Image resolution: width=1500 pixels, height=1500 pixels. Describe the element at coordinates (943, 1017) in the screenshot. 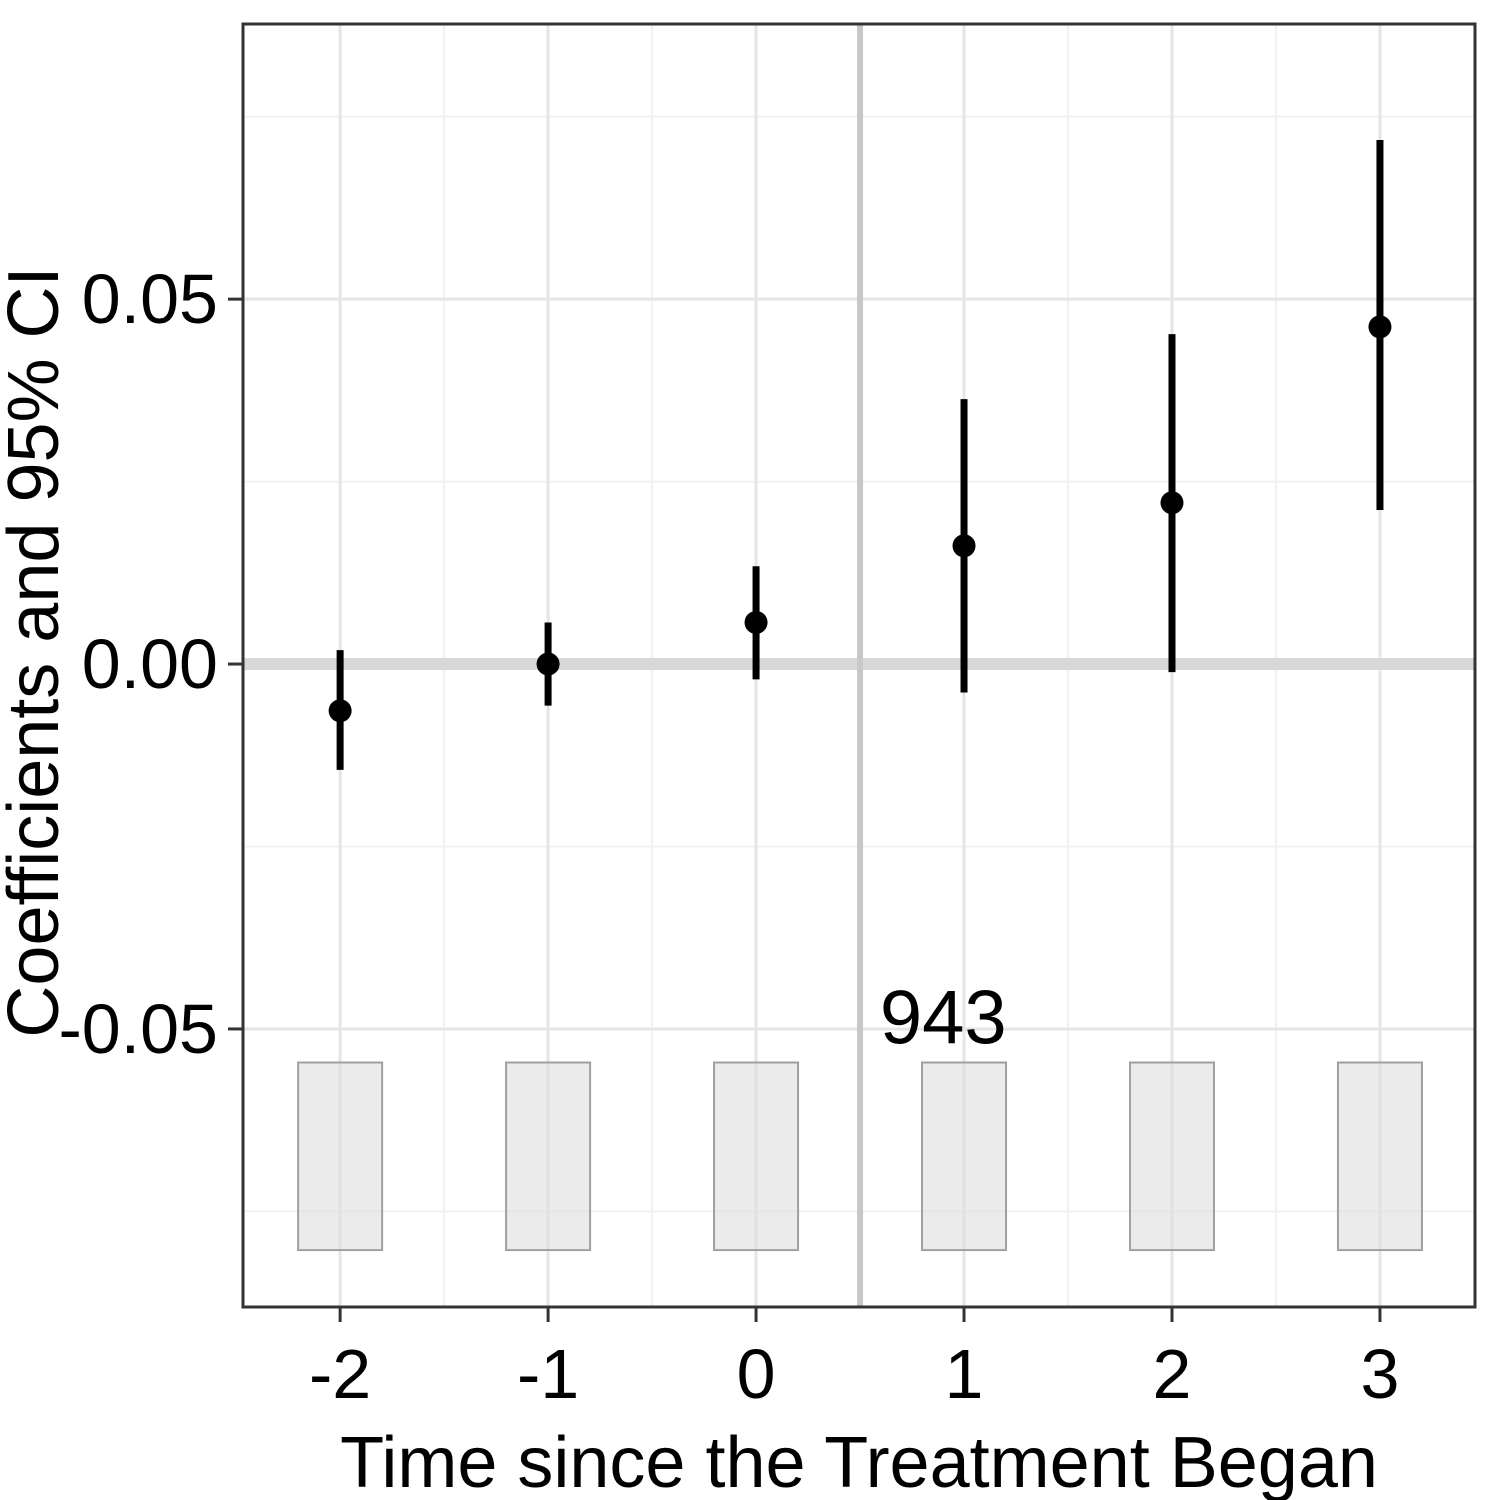

I see `treated-count-annotation: 943` at that location.